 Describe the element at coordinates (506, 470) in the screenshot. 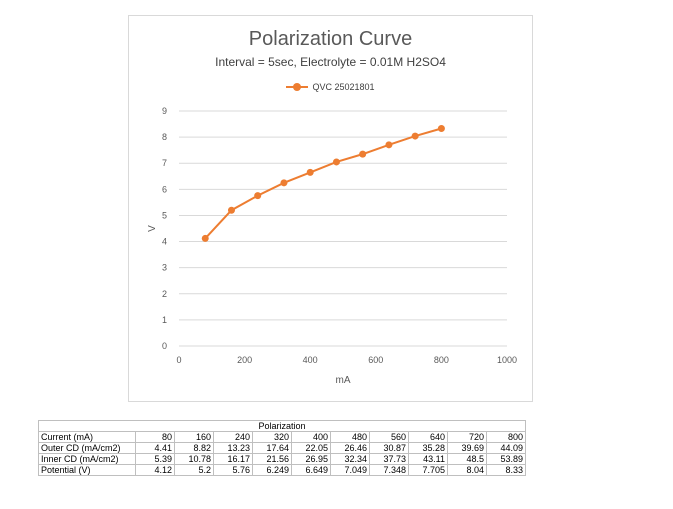

I see `table-cell: 8.33` at that location.